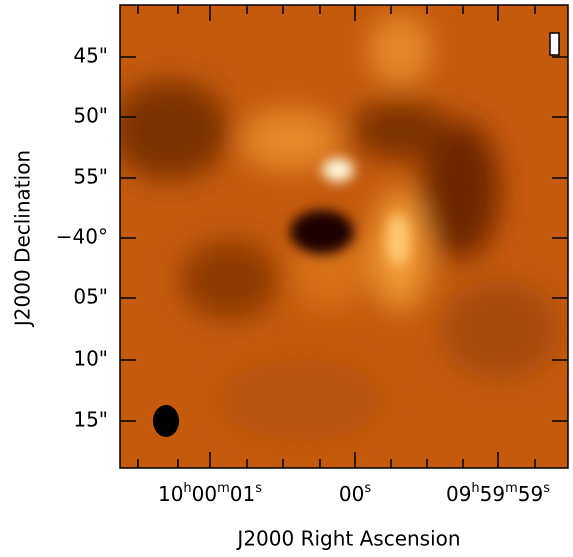 The width and height of the screenshot is (573, 557). What do you see at coordinates (90, 177) in the screenshot?
I see `y-tick-label: 55"` at bounding box center [90, 177].